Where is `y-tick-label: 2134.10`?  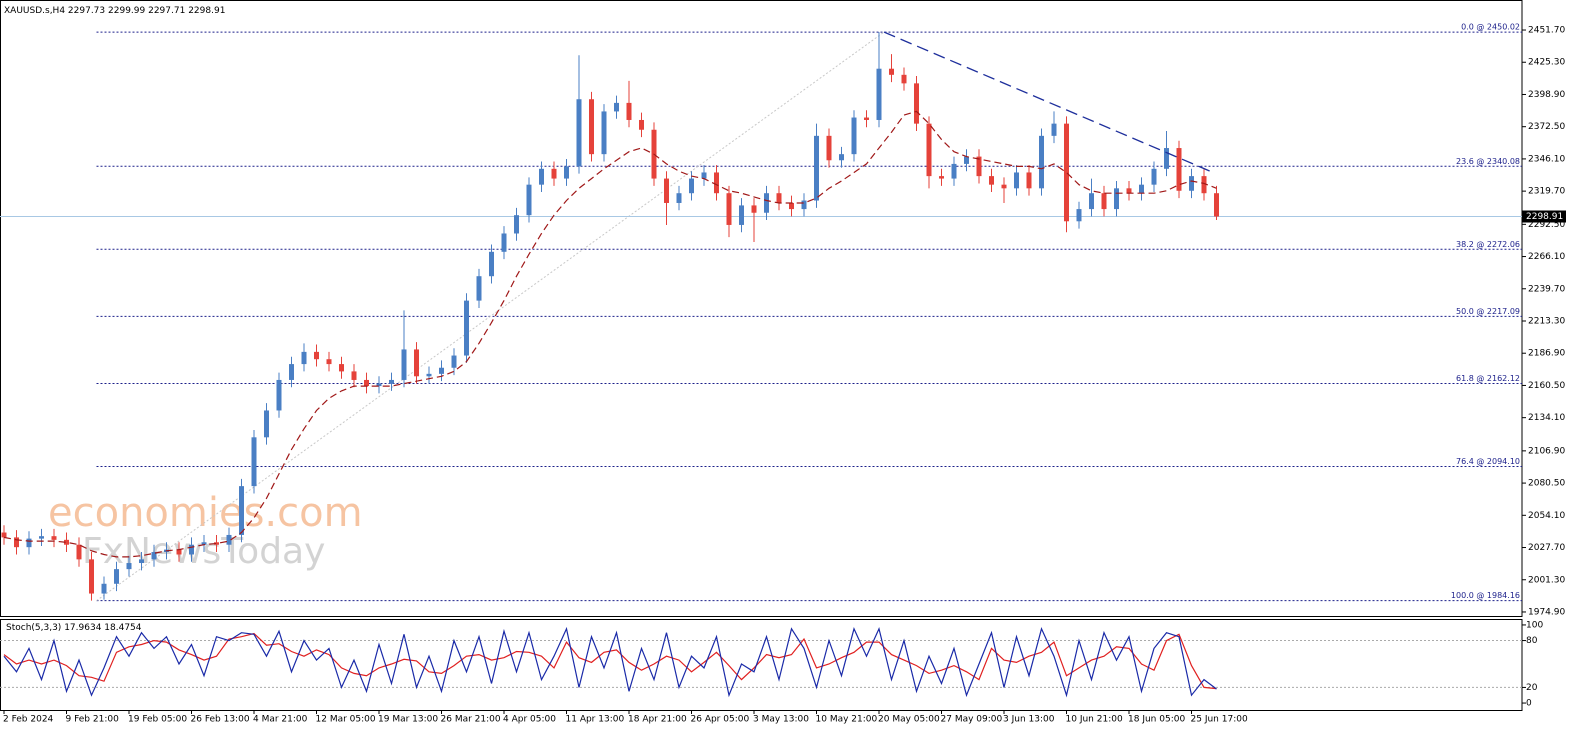 y-tick-label: 2134.10 is located at coordinates (1546, 418).